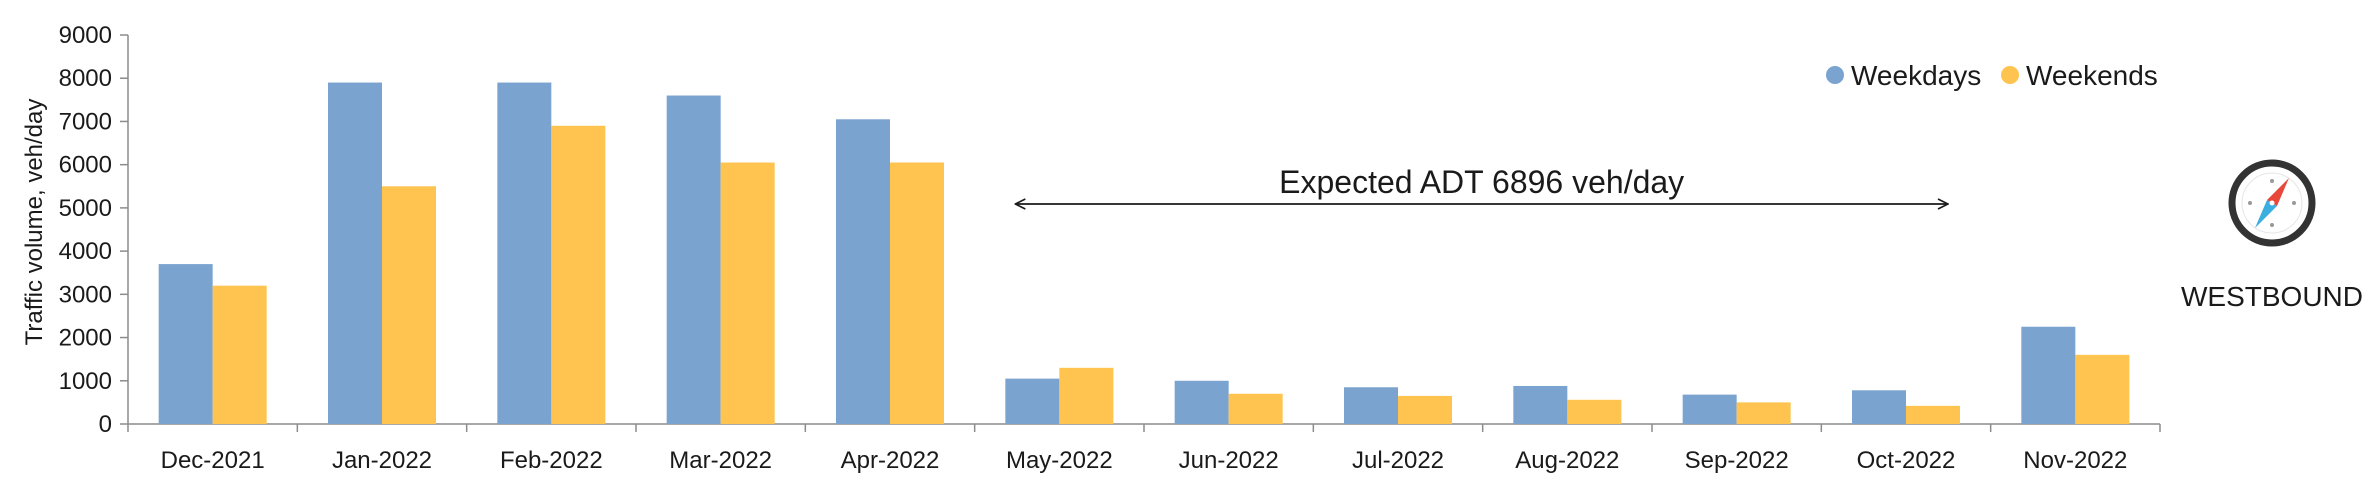 This screenshot has width=2370, height=496. I want to click on legend-label-weekdays: Weekdays, so click(1916, 75).